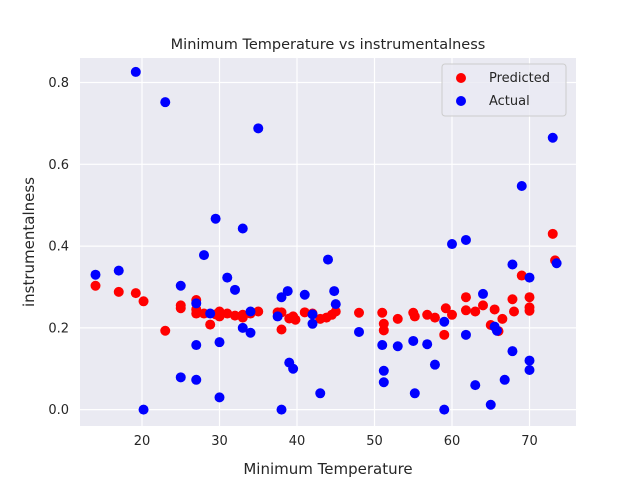 The height and width of the screenshot is (480, 640). Describe the element at coordinates (297, 441) in the screenshot. I see `x-tick-label: 40` at that location.